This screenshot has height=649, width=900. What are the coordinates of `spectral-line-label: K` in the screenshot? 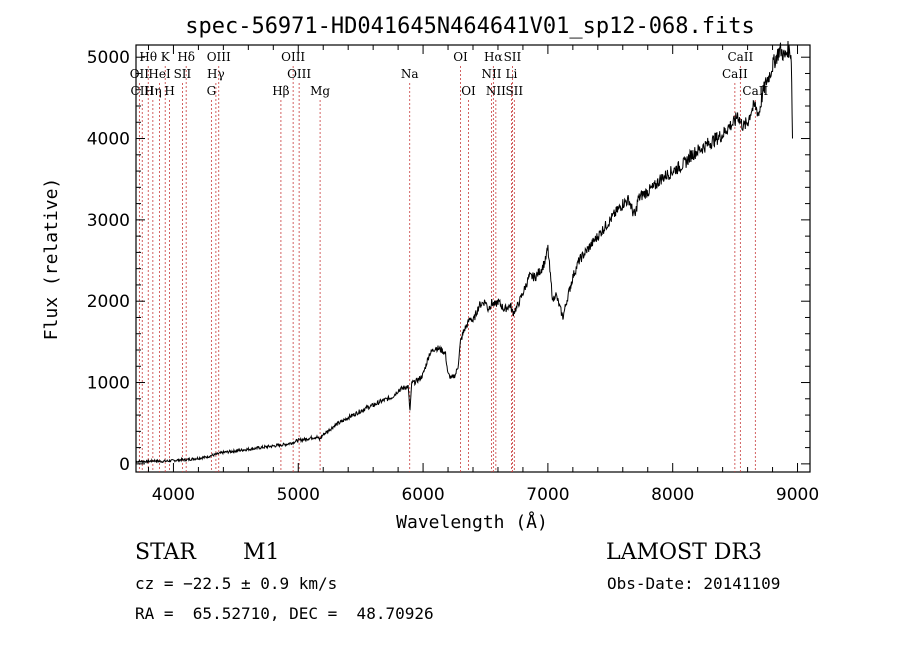 It's located at (166, 57).